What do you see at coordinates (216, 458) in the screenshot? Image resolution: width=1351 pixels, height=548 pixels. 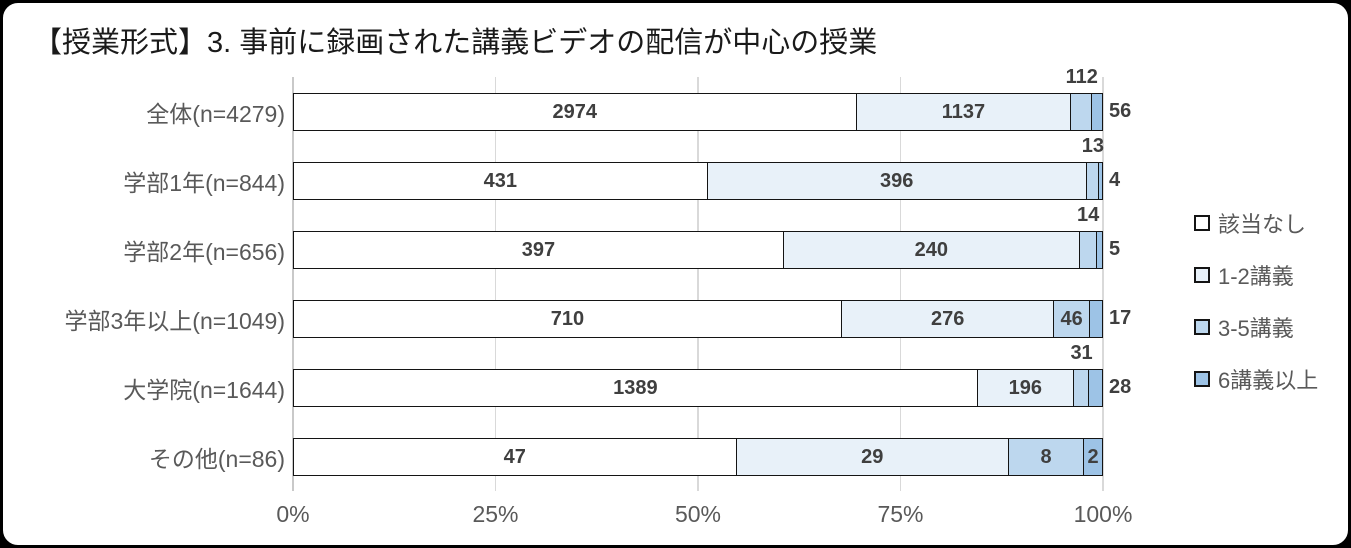 I see `category-label: その他(n=86)` at bounding box center [216, 458].